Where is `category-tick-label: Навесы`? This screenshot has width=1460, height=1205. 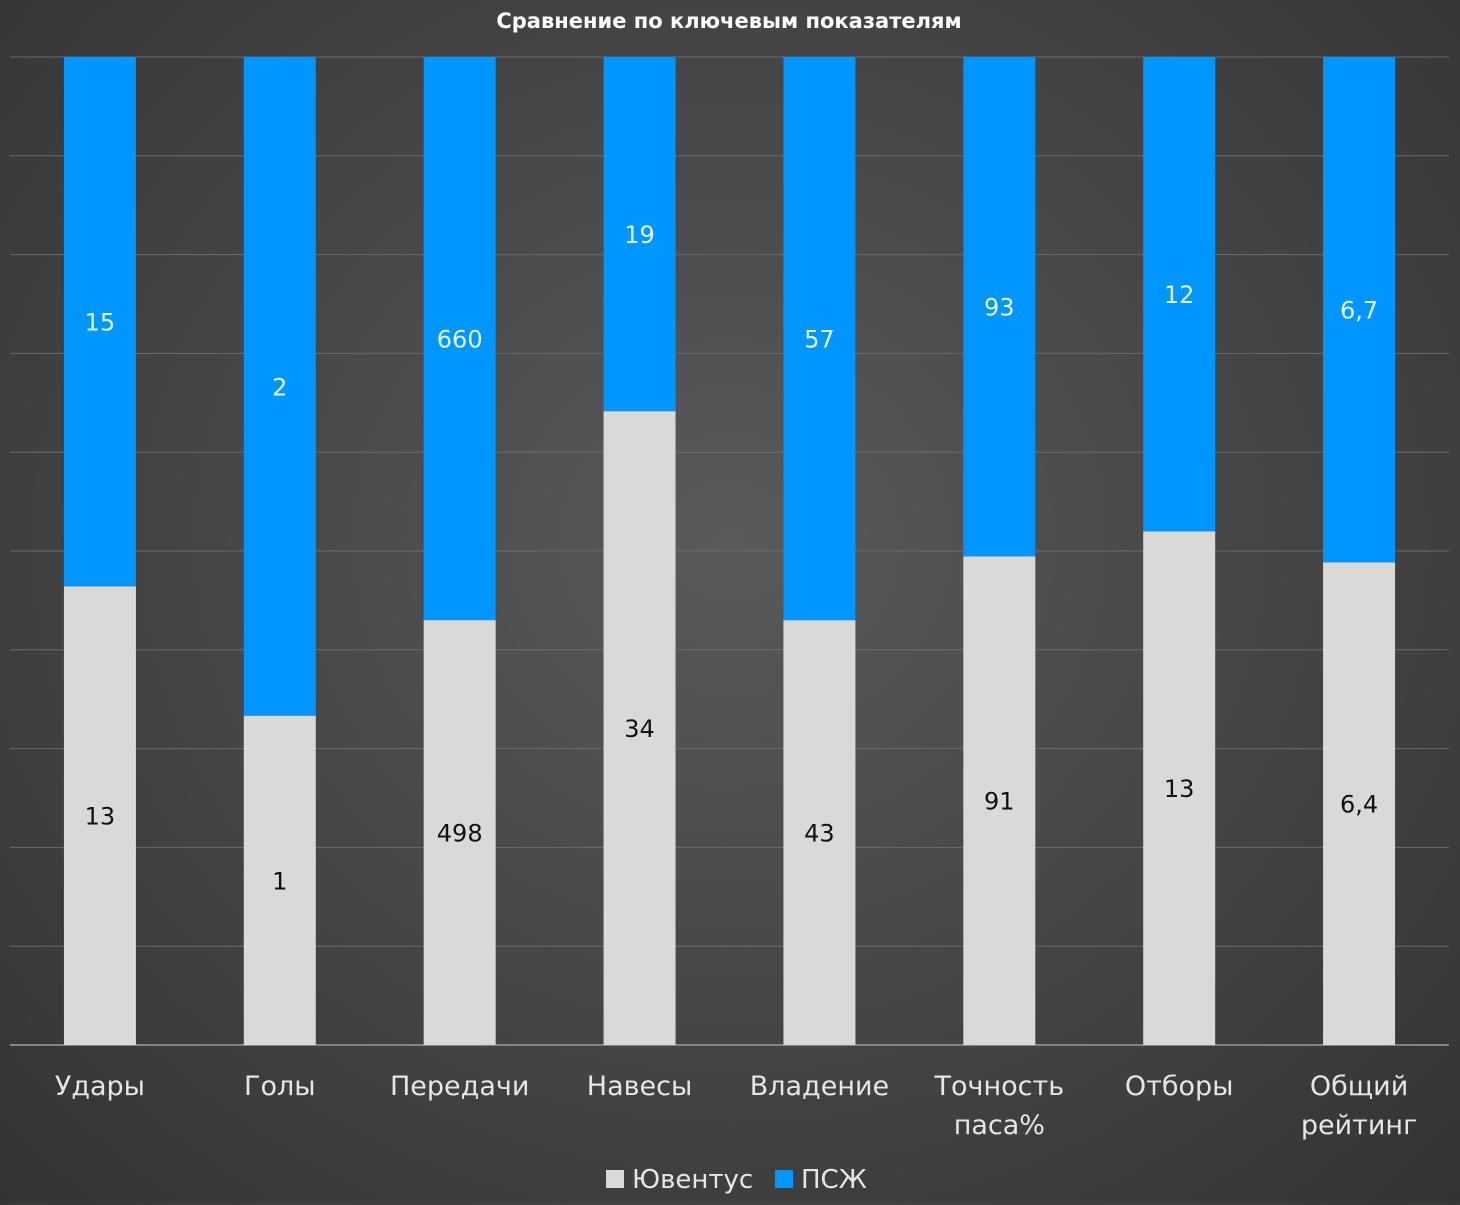
category-tick-label: Навесы is located at coordinates (640, 1086).